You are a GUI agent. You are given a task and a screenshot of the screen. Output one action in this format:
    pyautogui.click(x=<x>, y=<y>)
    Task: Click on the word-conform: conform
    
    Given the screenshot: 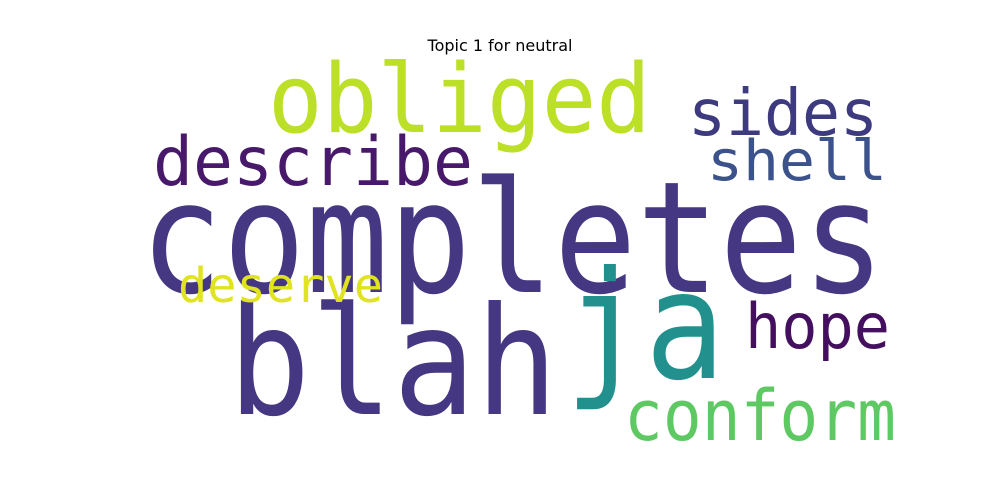 What is the action you would take?
    pyautogui.click(x=760, y=416)
    